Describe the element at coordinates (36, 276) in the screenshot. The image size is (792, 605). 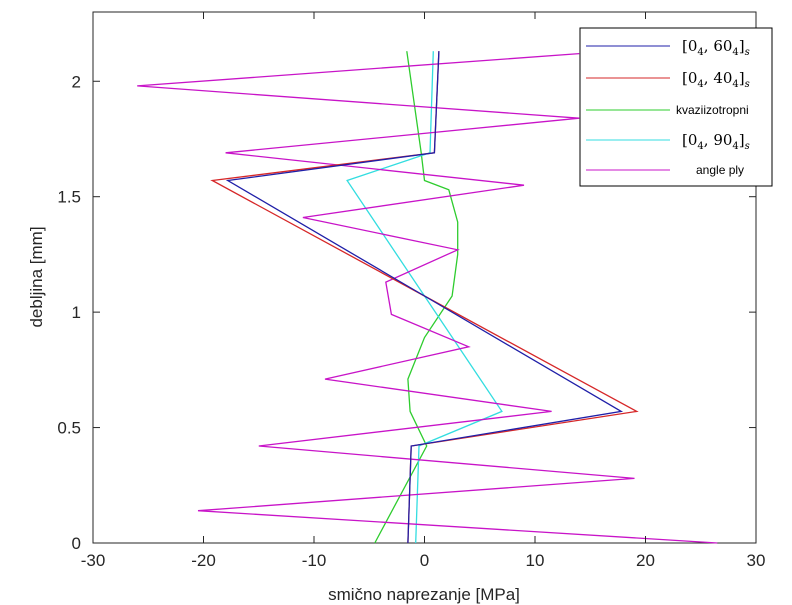
I see `y-axis-label: debljina [mm]` at that location.